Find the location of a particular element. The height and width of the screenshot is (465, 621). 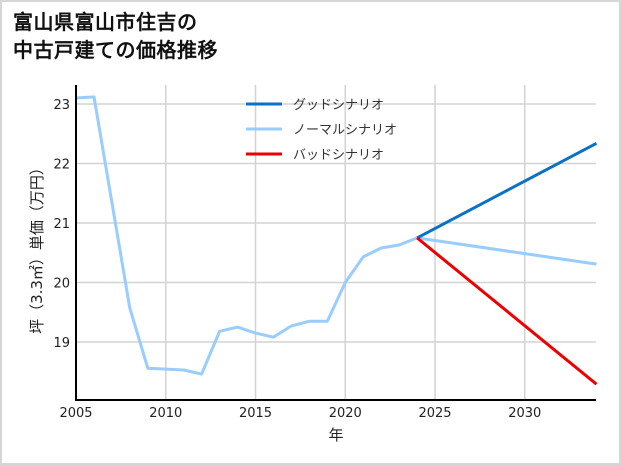

legend-label: ノーマルシナリオ is located at coordinates (345, 130).